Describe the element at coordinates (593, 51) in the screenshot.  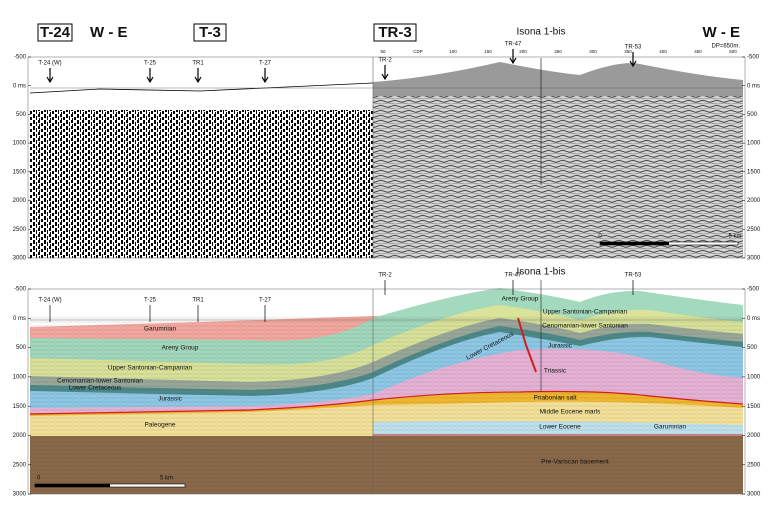
I see `cdp-label: 300` at that location.